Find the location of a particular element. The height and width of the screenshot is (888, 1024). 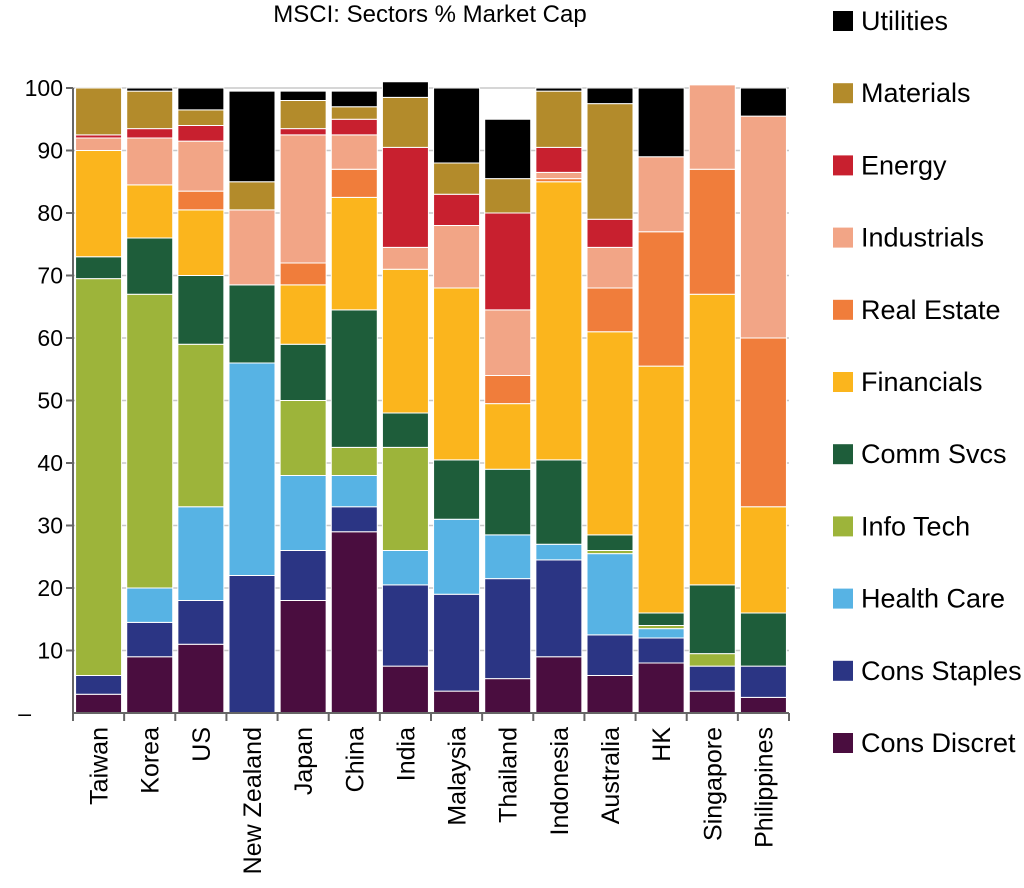

legend-label: Cons Staples is located at coordinates (941, 671).